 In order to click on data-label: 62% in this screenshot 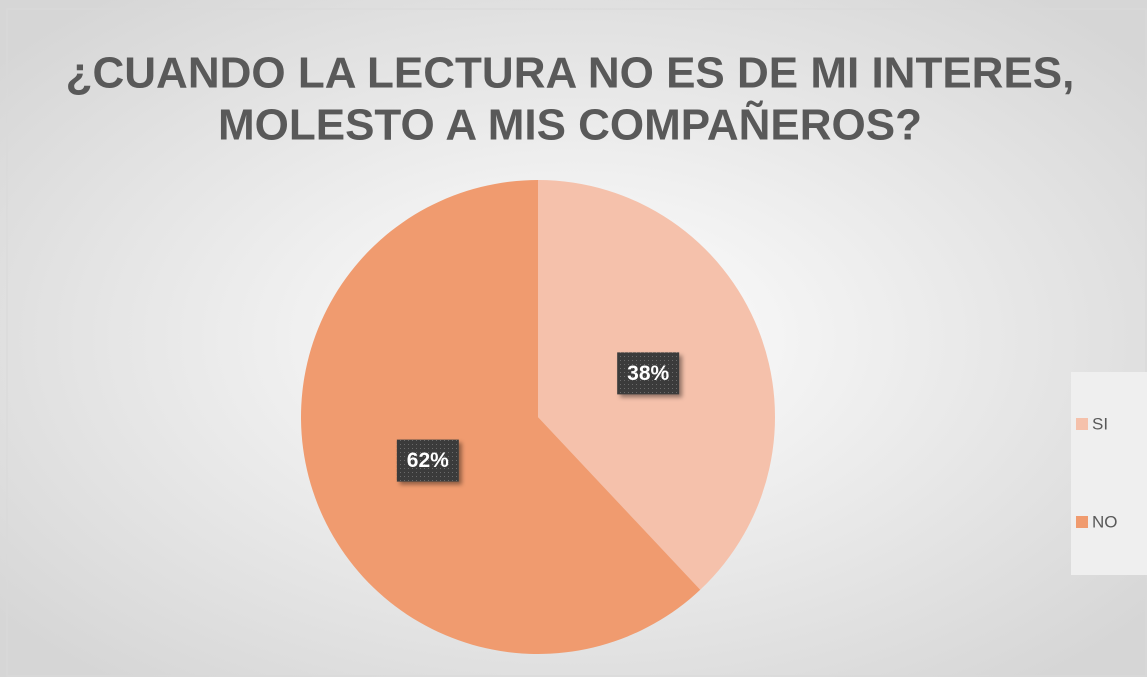, I will do `click(428, 460)`.